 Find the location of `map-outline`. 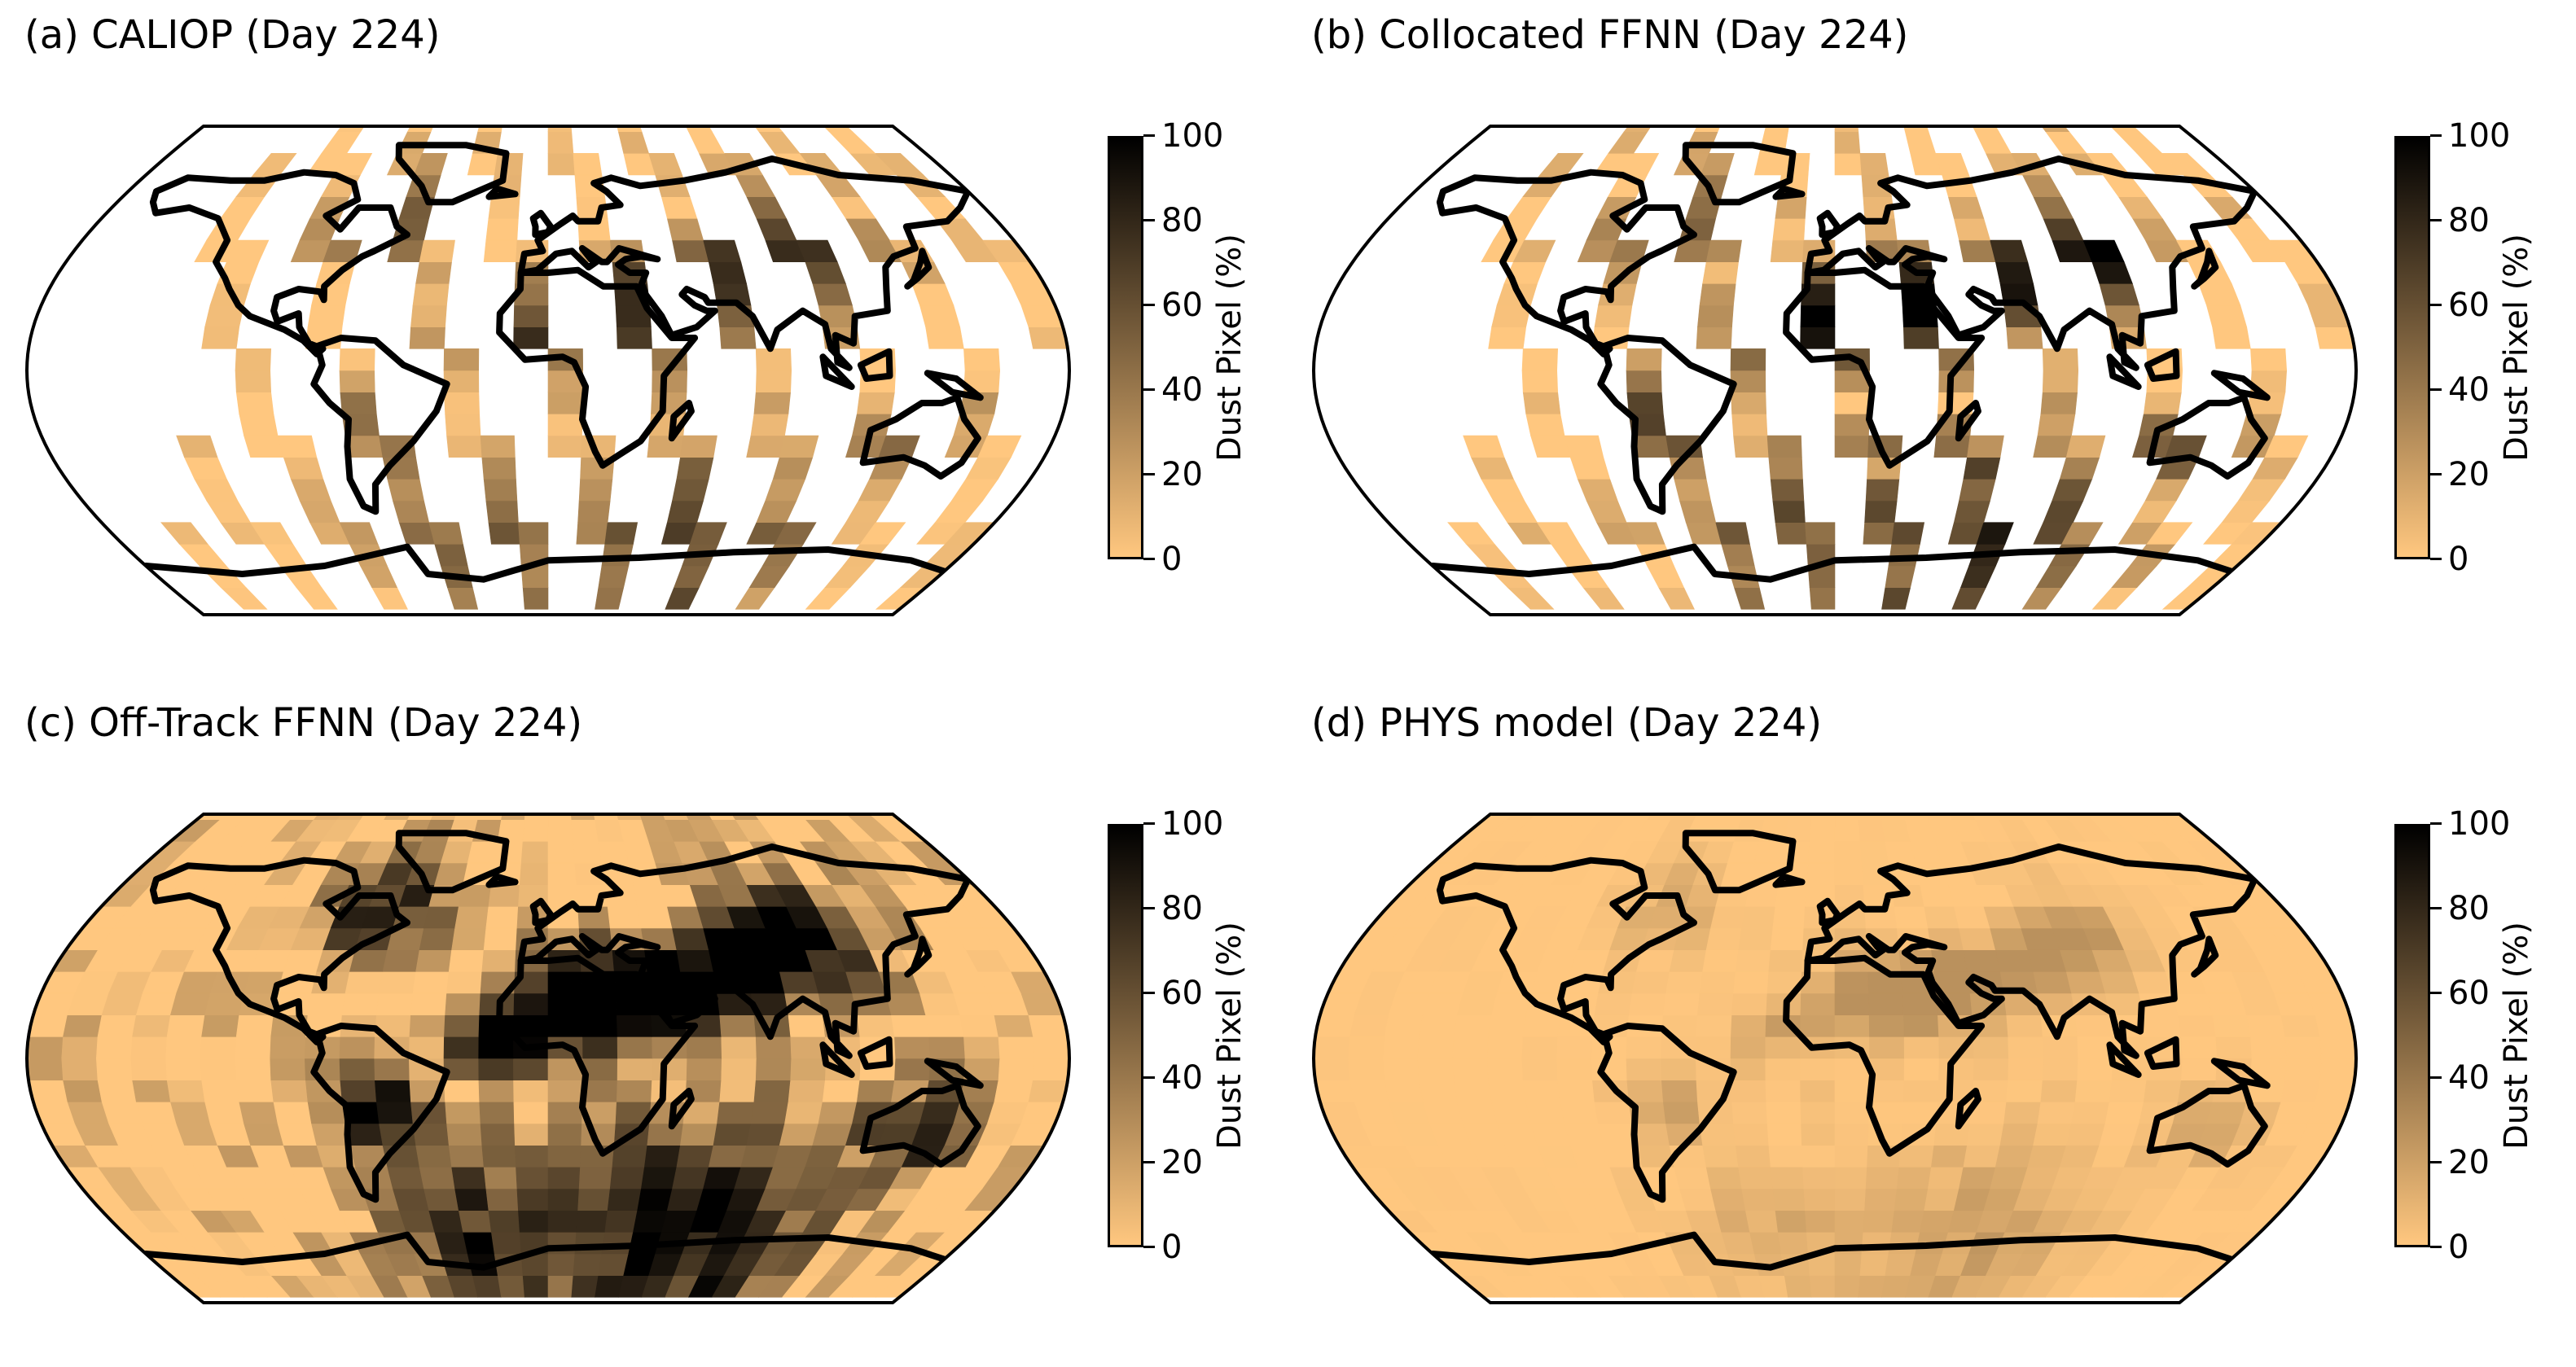

map-outline is located at coordinates (548, 1058).